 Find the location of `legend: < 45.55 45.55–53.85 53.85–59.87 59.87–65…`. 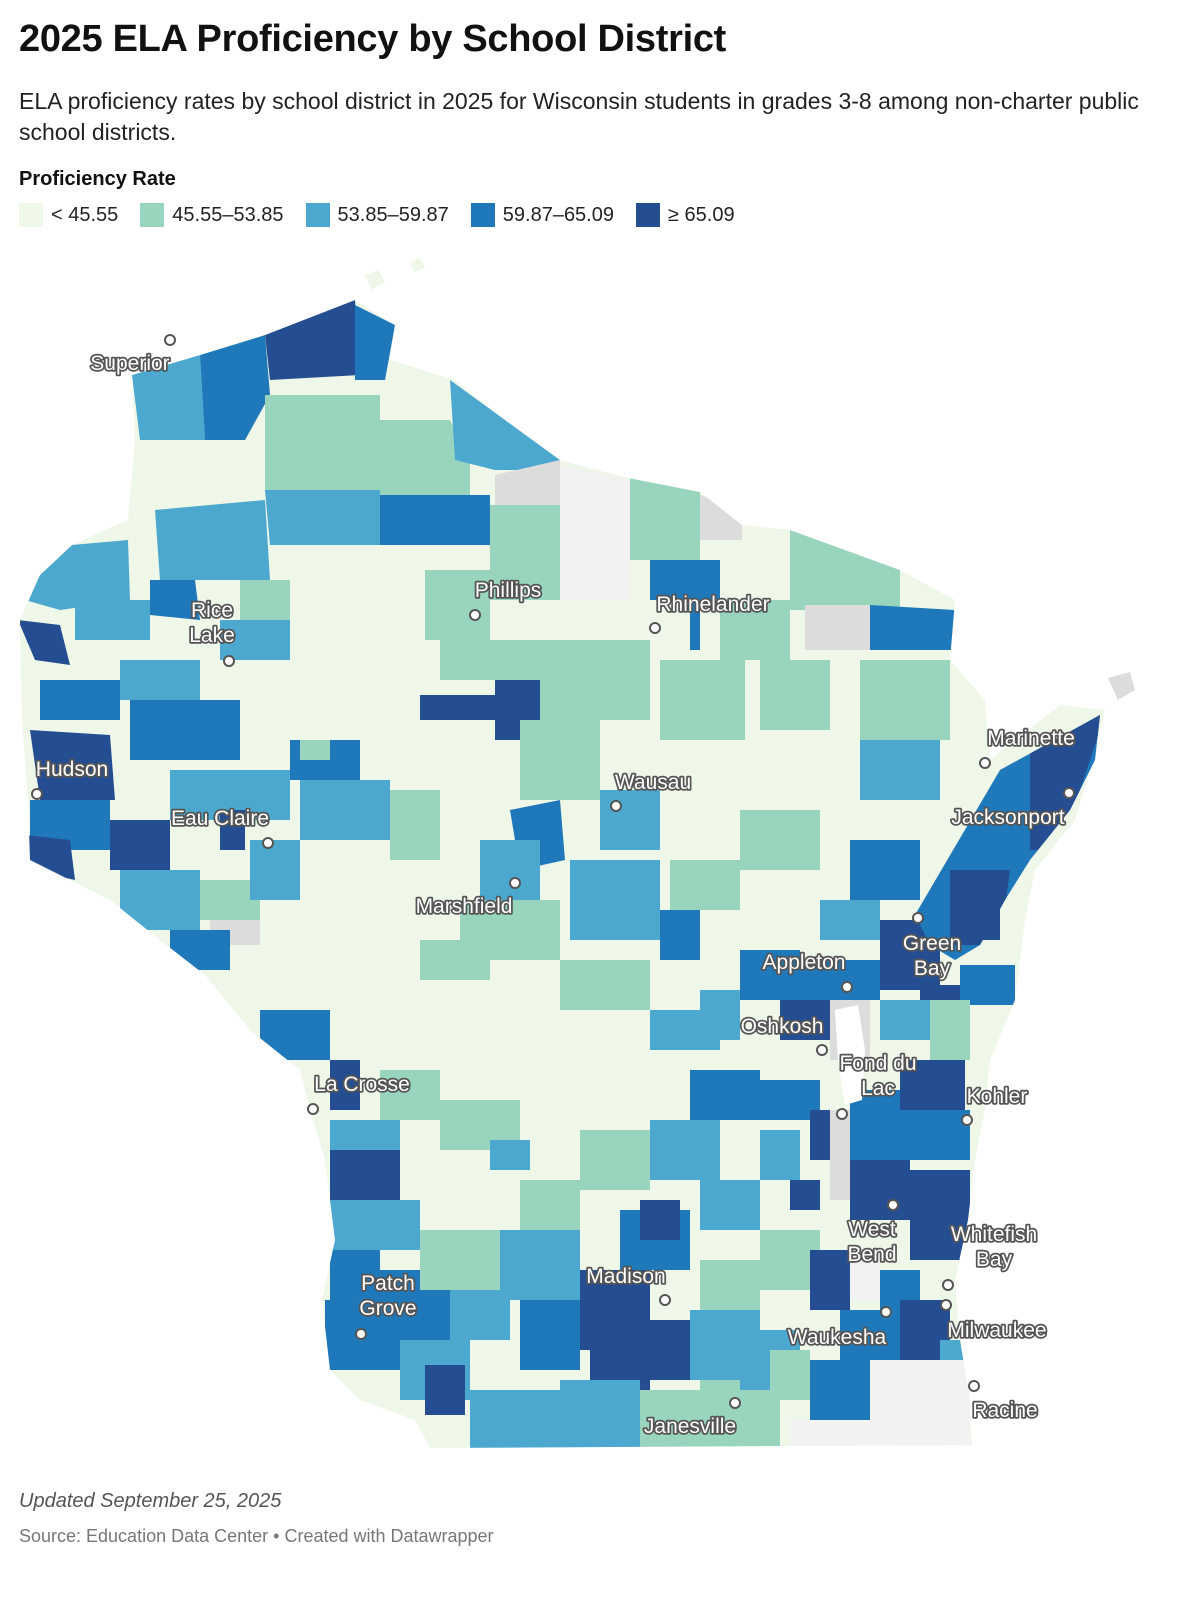

legend: < 45.55 45.55–53.85 53.85–59.87 59.87–65… is located at coordinates (388, 215).